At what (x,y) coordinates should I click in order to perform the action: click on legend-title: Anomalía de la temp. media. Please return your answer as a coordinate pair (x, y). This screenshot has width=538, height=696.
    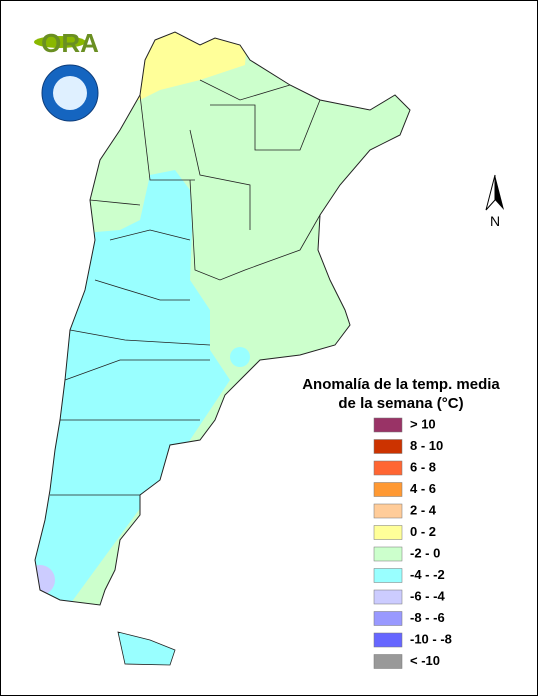
    Looking at the image, I should click on (401, 384).